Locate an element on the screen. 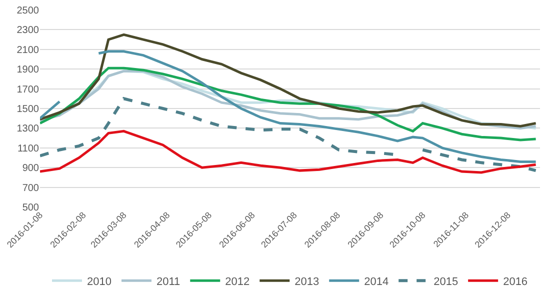  legend-label: 2010 is located at coordinates (99, 282).